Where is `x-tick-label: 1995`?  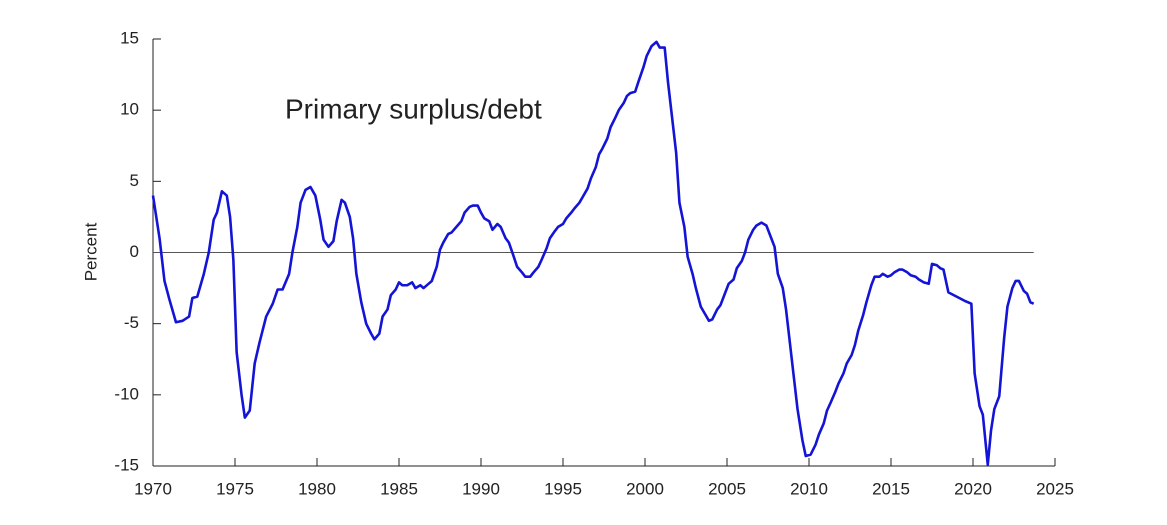 x-tick-label: 1995 is located at coordinates (563, 488).